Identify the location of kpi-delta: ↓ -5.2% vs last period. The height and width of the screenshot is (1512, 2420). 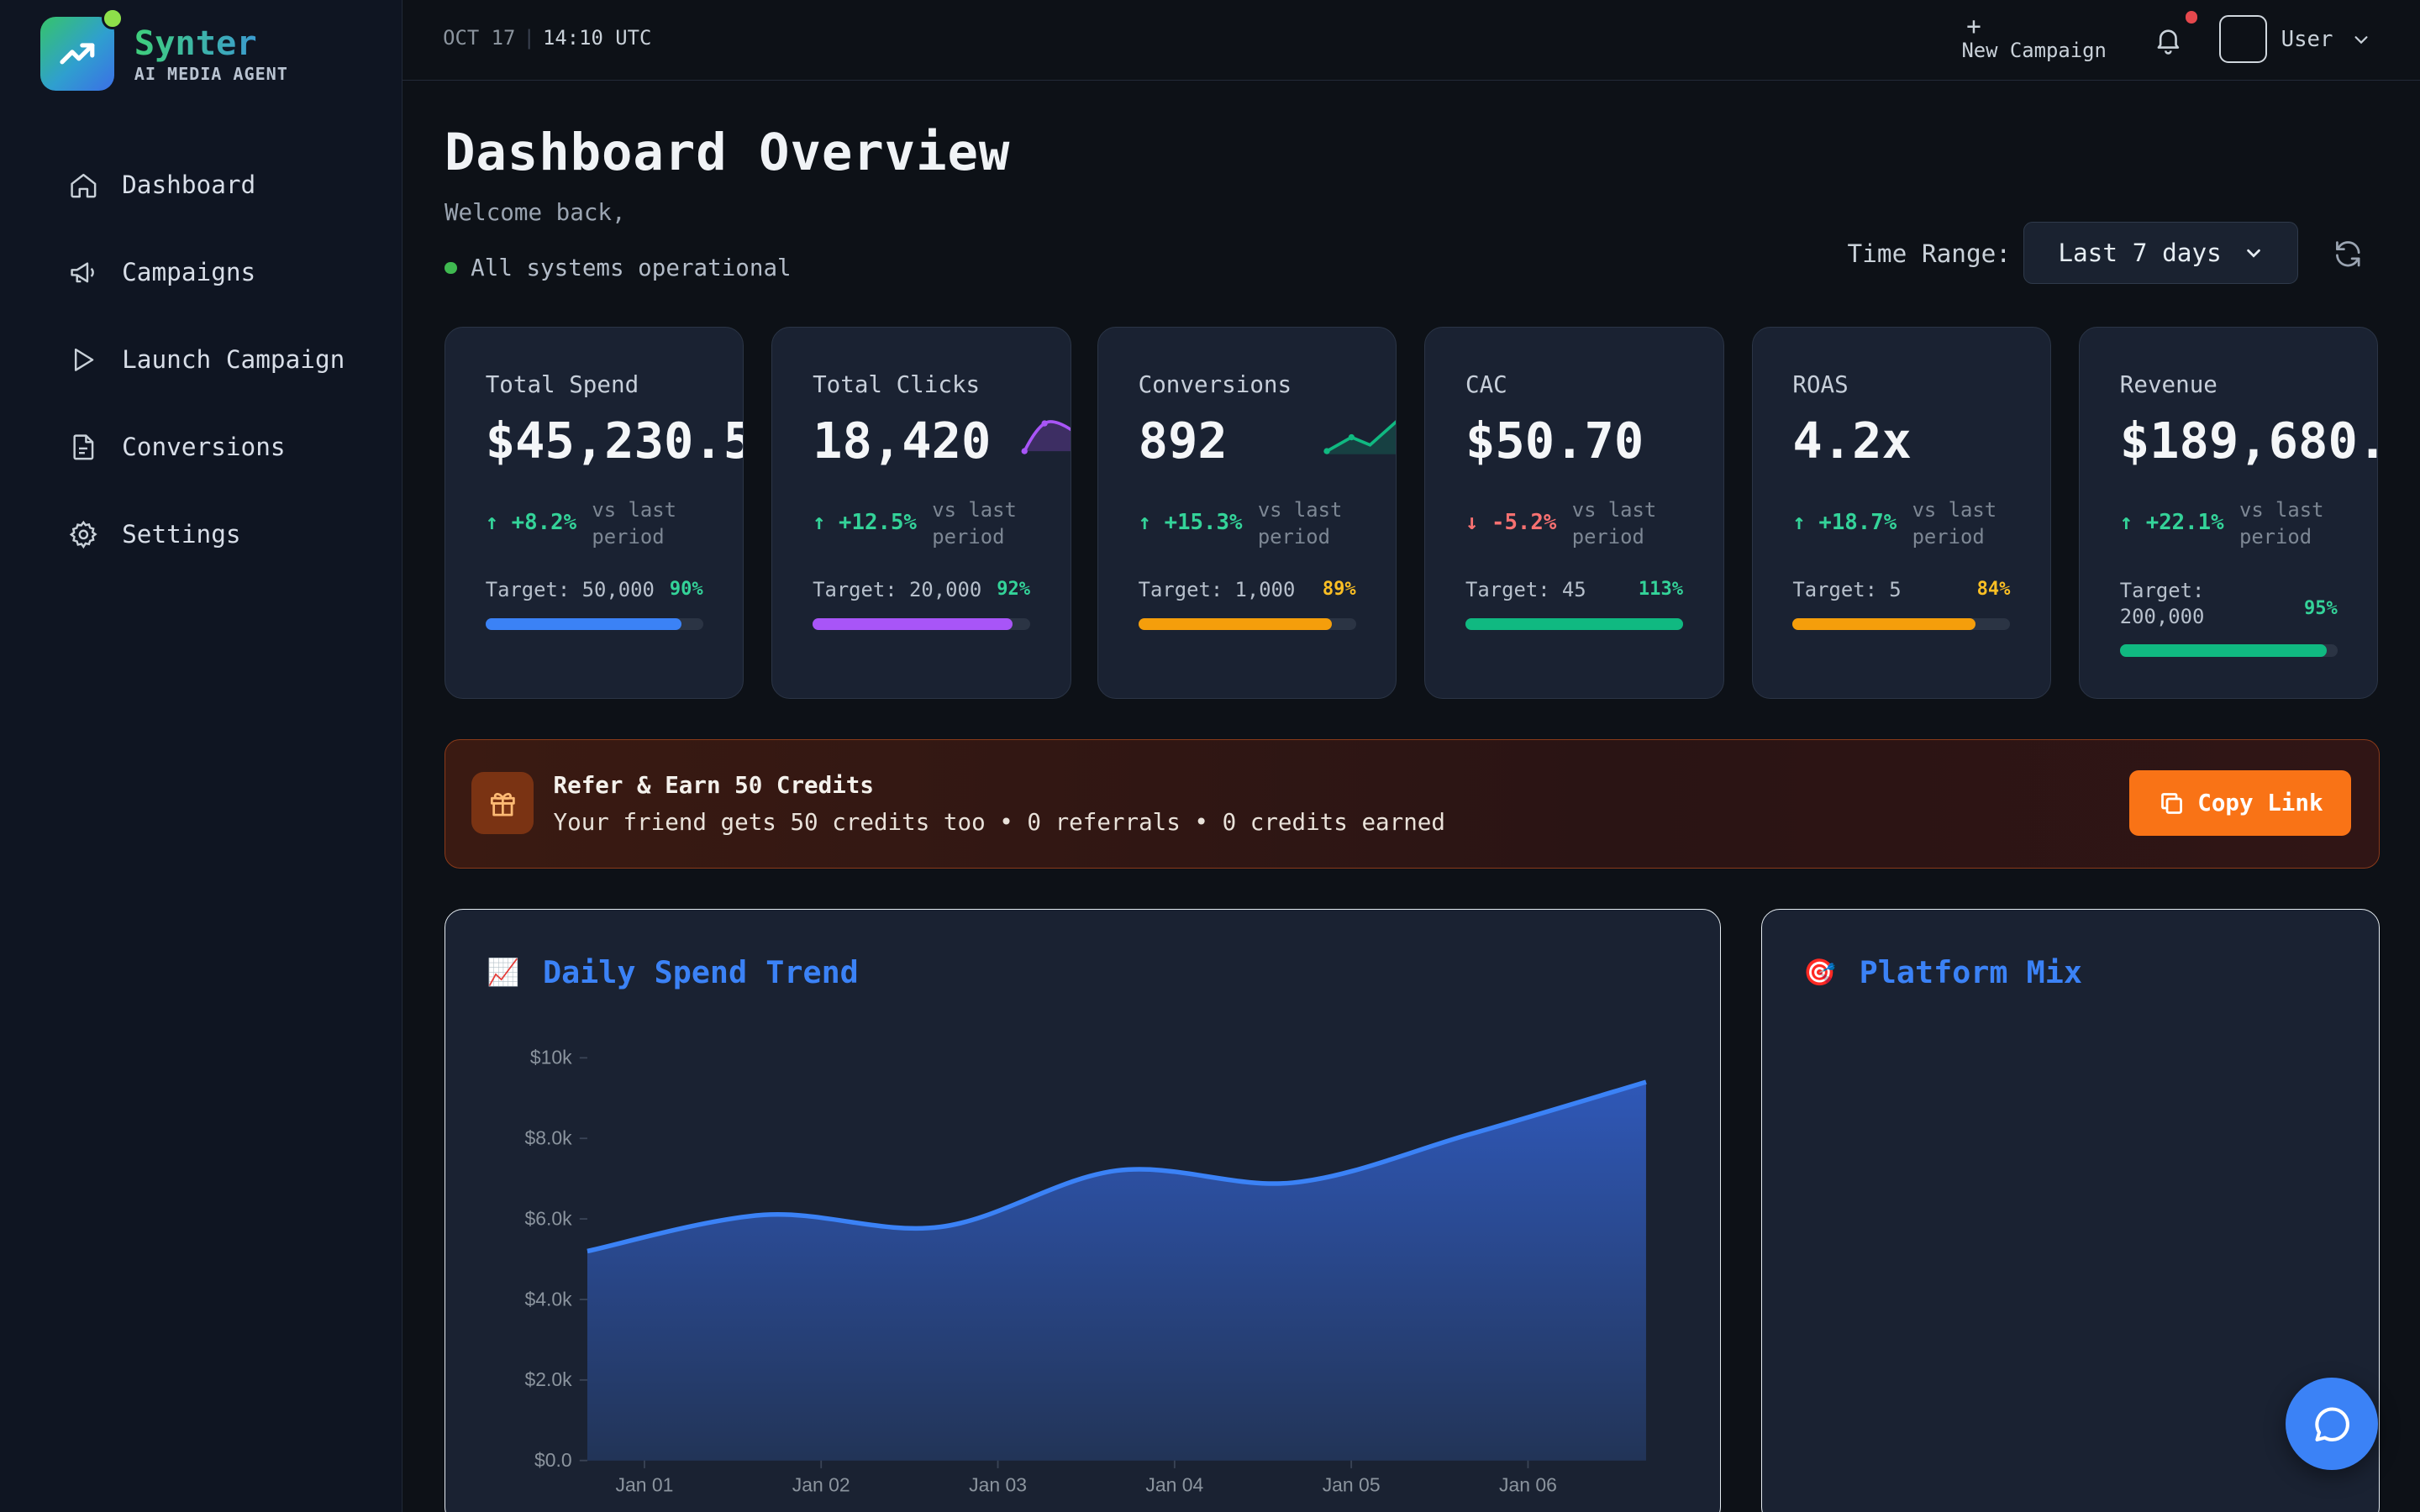
(1580, 523).